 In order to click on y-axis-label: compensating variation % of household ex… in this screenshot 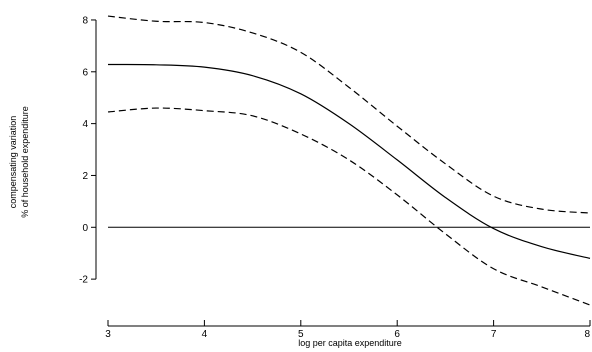, I will do `click(19, 162)`.